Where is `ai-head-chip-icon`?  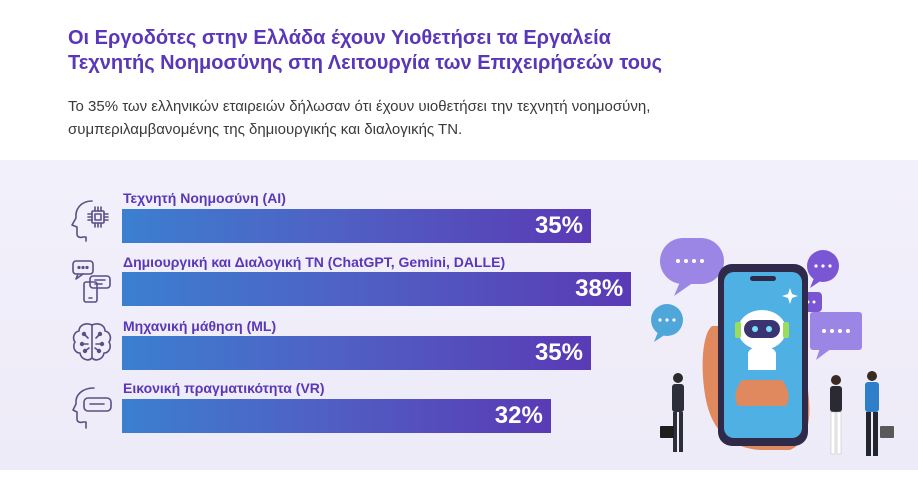 ai-head-chip-icon is located at coordinates (90, 221).